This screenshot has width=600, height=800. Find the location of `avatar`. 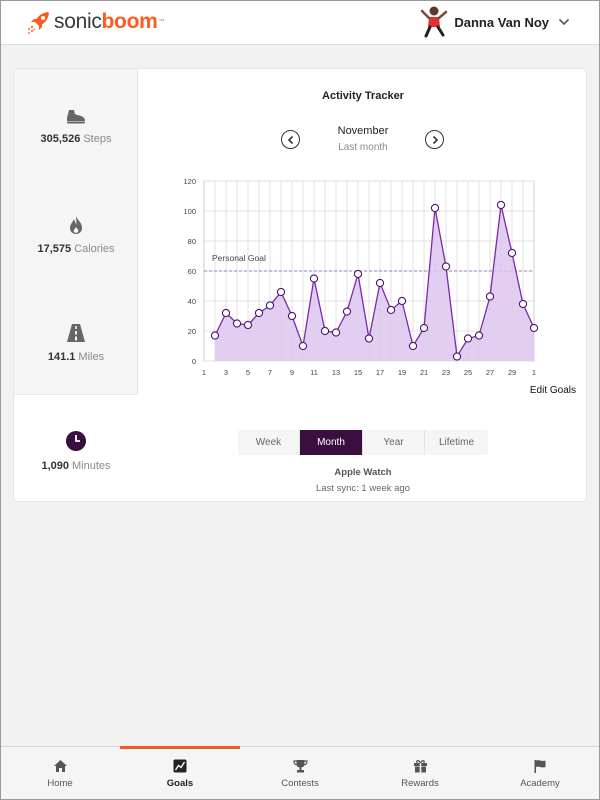

avatar is located at coordinates (434, 22).